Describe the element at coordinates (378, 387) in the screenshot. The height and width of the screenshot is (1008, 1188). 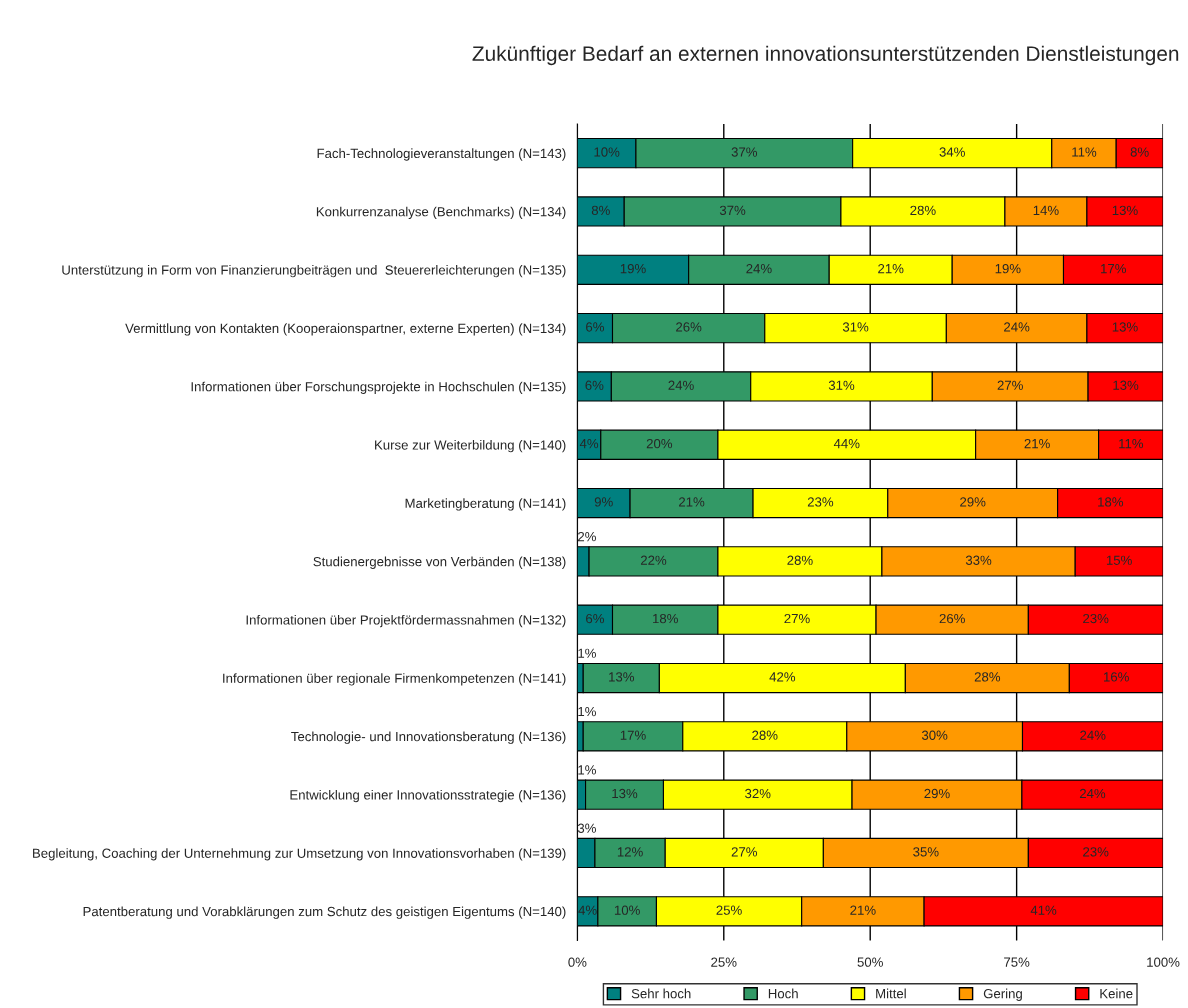
I see `y-tick-label: Informationen über Forschungsprojekte in Hochschulen (N=135)` at that location.